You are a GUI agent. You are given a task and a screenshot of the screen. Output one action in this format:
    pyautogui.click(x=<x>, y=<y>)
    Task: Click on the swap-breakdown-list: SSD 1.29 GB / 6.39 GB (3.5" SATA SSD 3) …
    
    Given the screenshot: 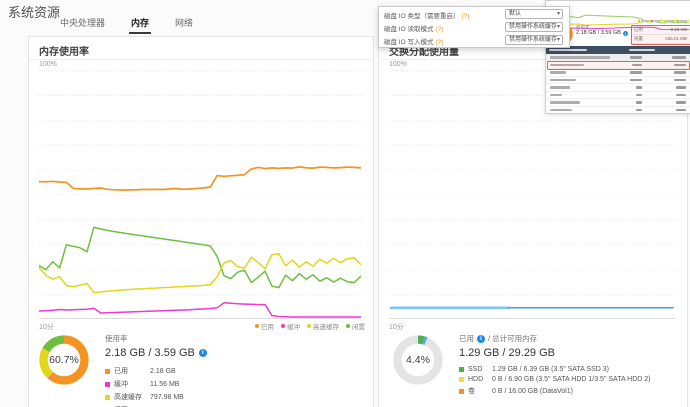 What is the action you would take?
    pyautogui.click(x=555, y=381)
    